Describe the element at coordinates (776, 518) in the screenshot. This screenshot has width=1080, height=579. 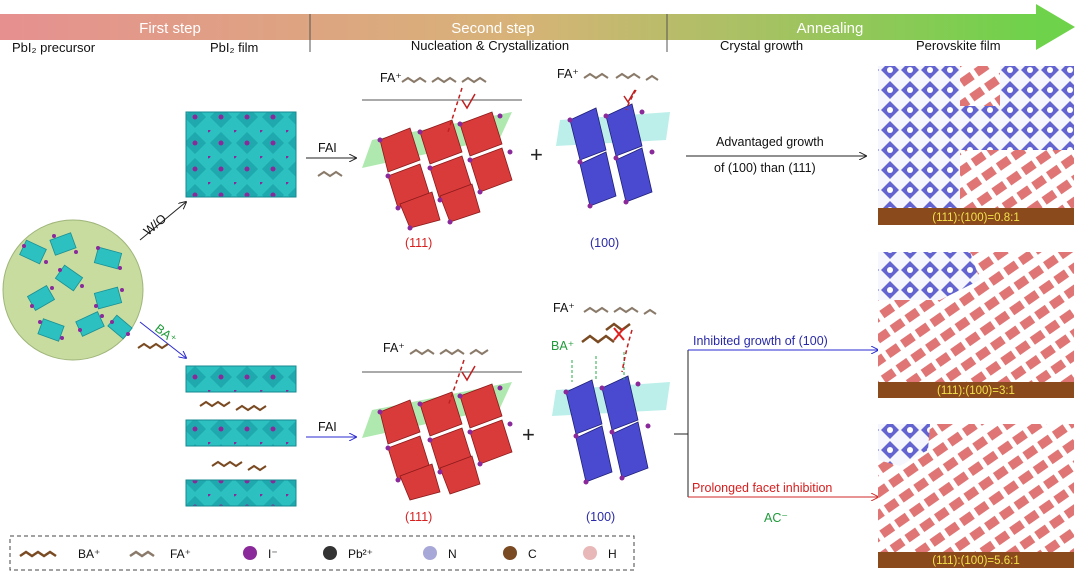
I see `label-ac-minus: AC⁻` at that location.